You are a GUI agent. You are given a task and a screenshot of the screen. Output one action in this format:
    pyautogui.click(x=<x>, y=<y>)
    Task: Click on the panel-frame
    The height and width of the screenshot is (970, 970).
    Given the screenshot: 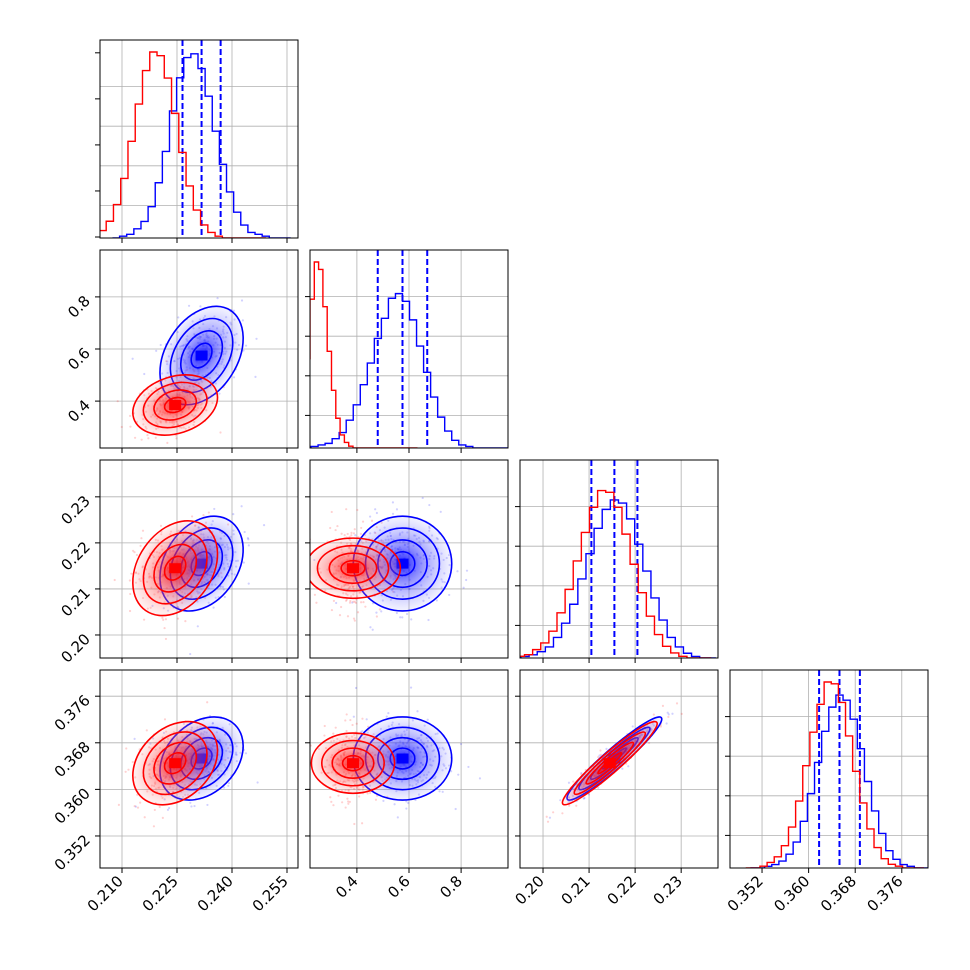 What is the action you would take?
    pyautogui.click(x=199, y=559)
    